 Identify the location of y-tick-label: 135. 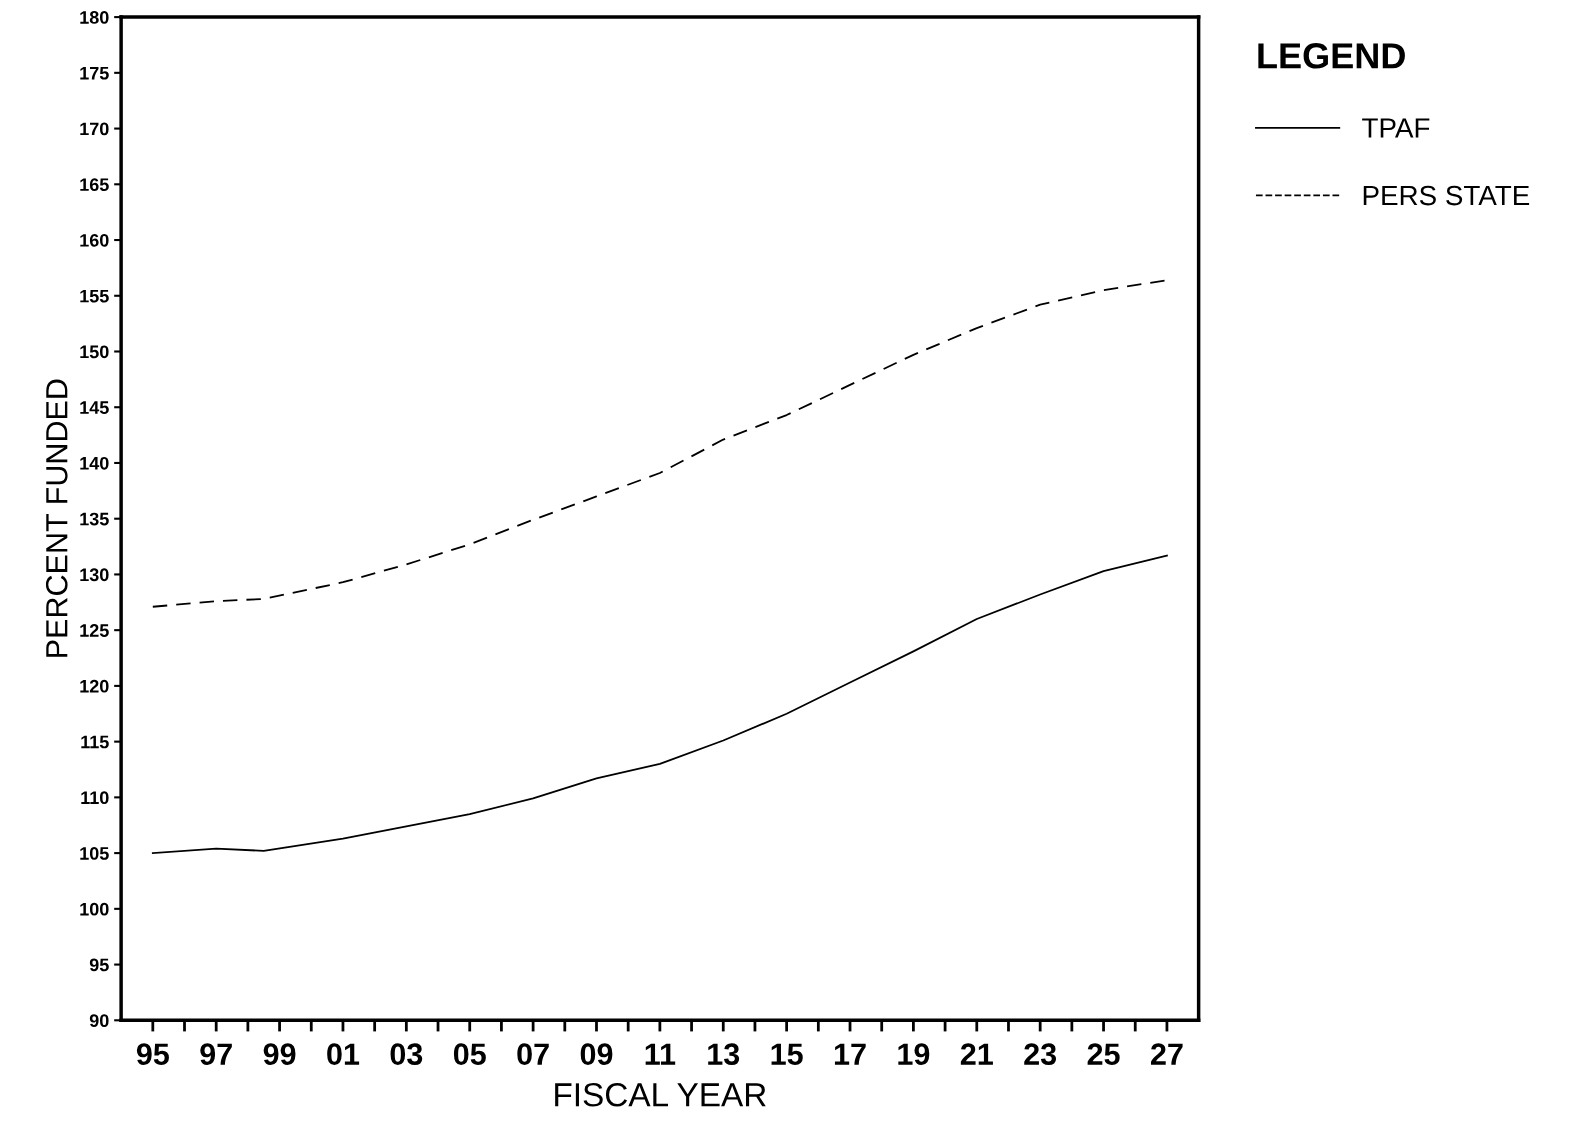
(94, 519).